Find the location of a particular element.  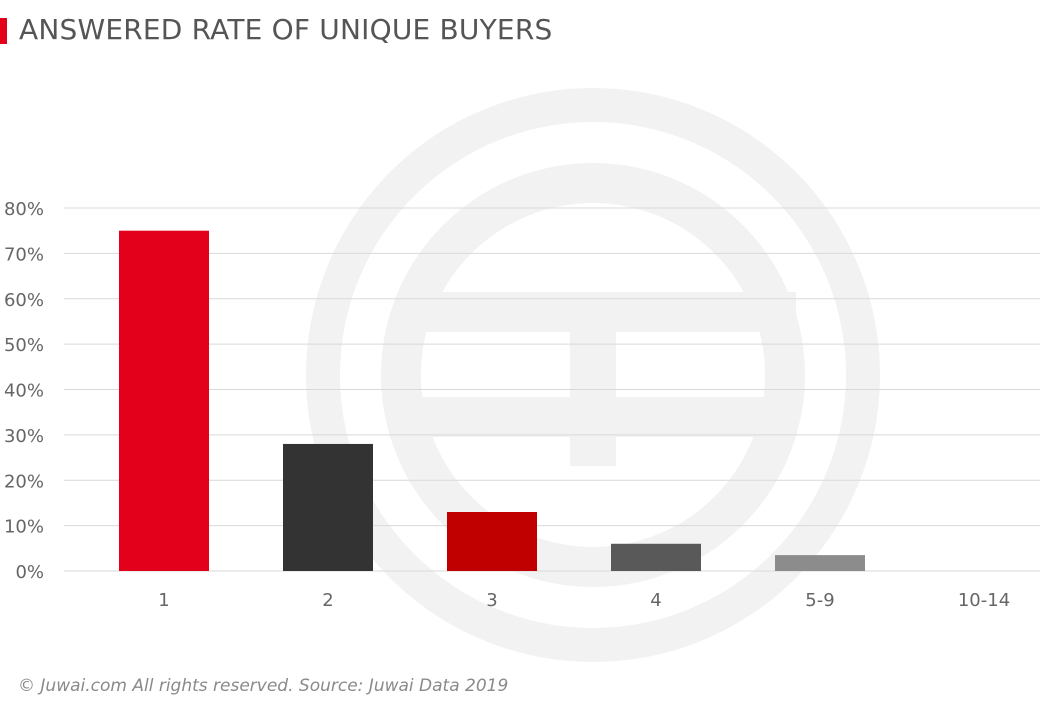

y-tick-label: 40% is located at coordinates (24, 391).